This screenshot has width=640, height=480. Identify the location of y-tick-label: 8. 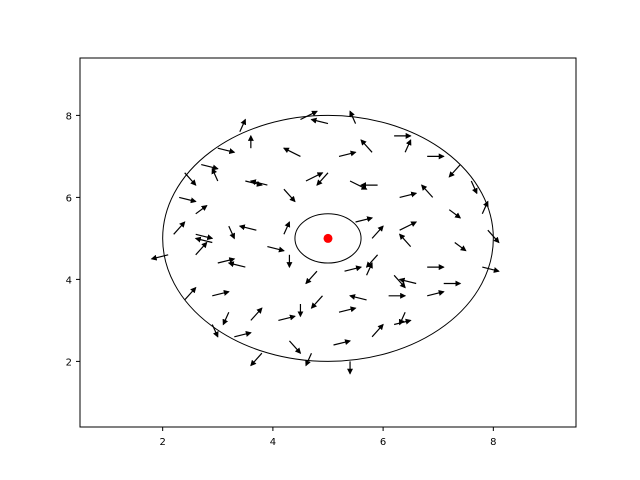
(69, 116).